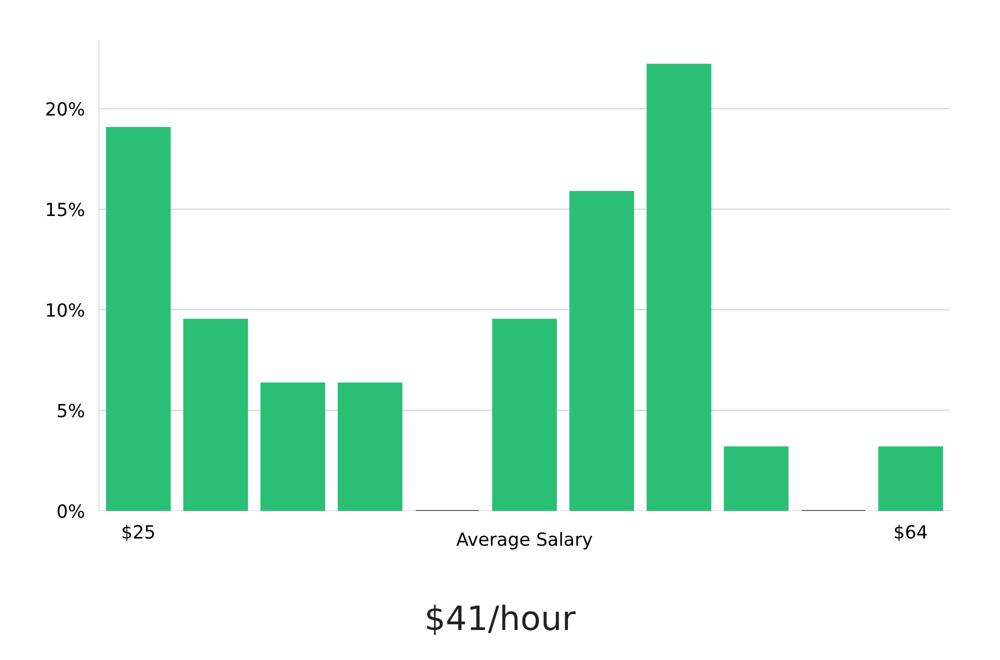 The height and width of the screenshot is (660, 1000). I want to click on x-tick-label: $64, so click(910, 533).